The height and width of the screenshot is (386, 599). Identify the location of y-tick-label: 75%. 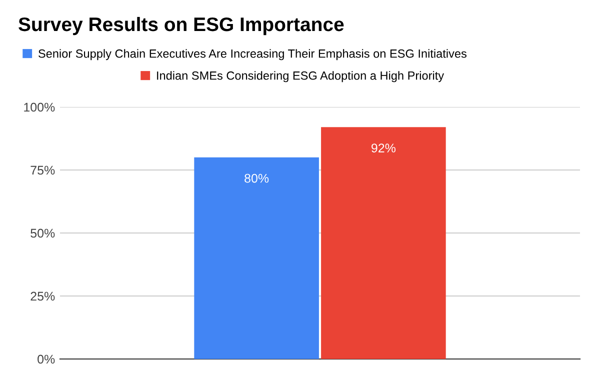
(42, 170).